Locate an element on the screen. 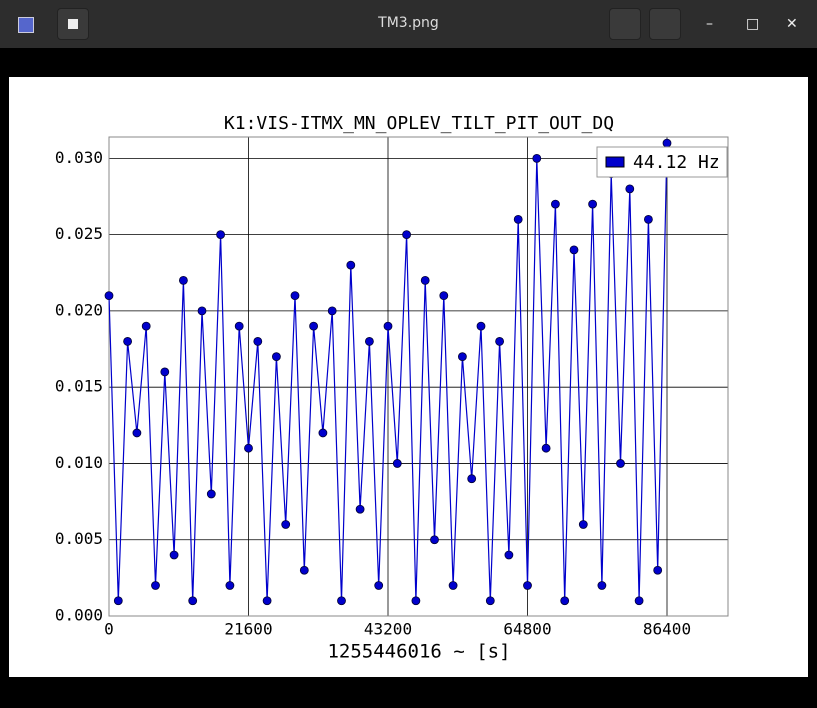 Image resolution: width=817 pixels, height=708 pixels. title-bar: TM3.png – □ ✕ is located at coordinates (408, 24).